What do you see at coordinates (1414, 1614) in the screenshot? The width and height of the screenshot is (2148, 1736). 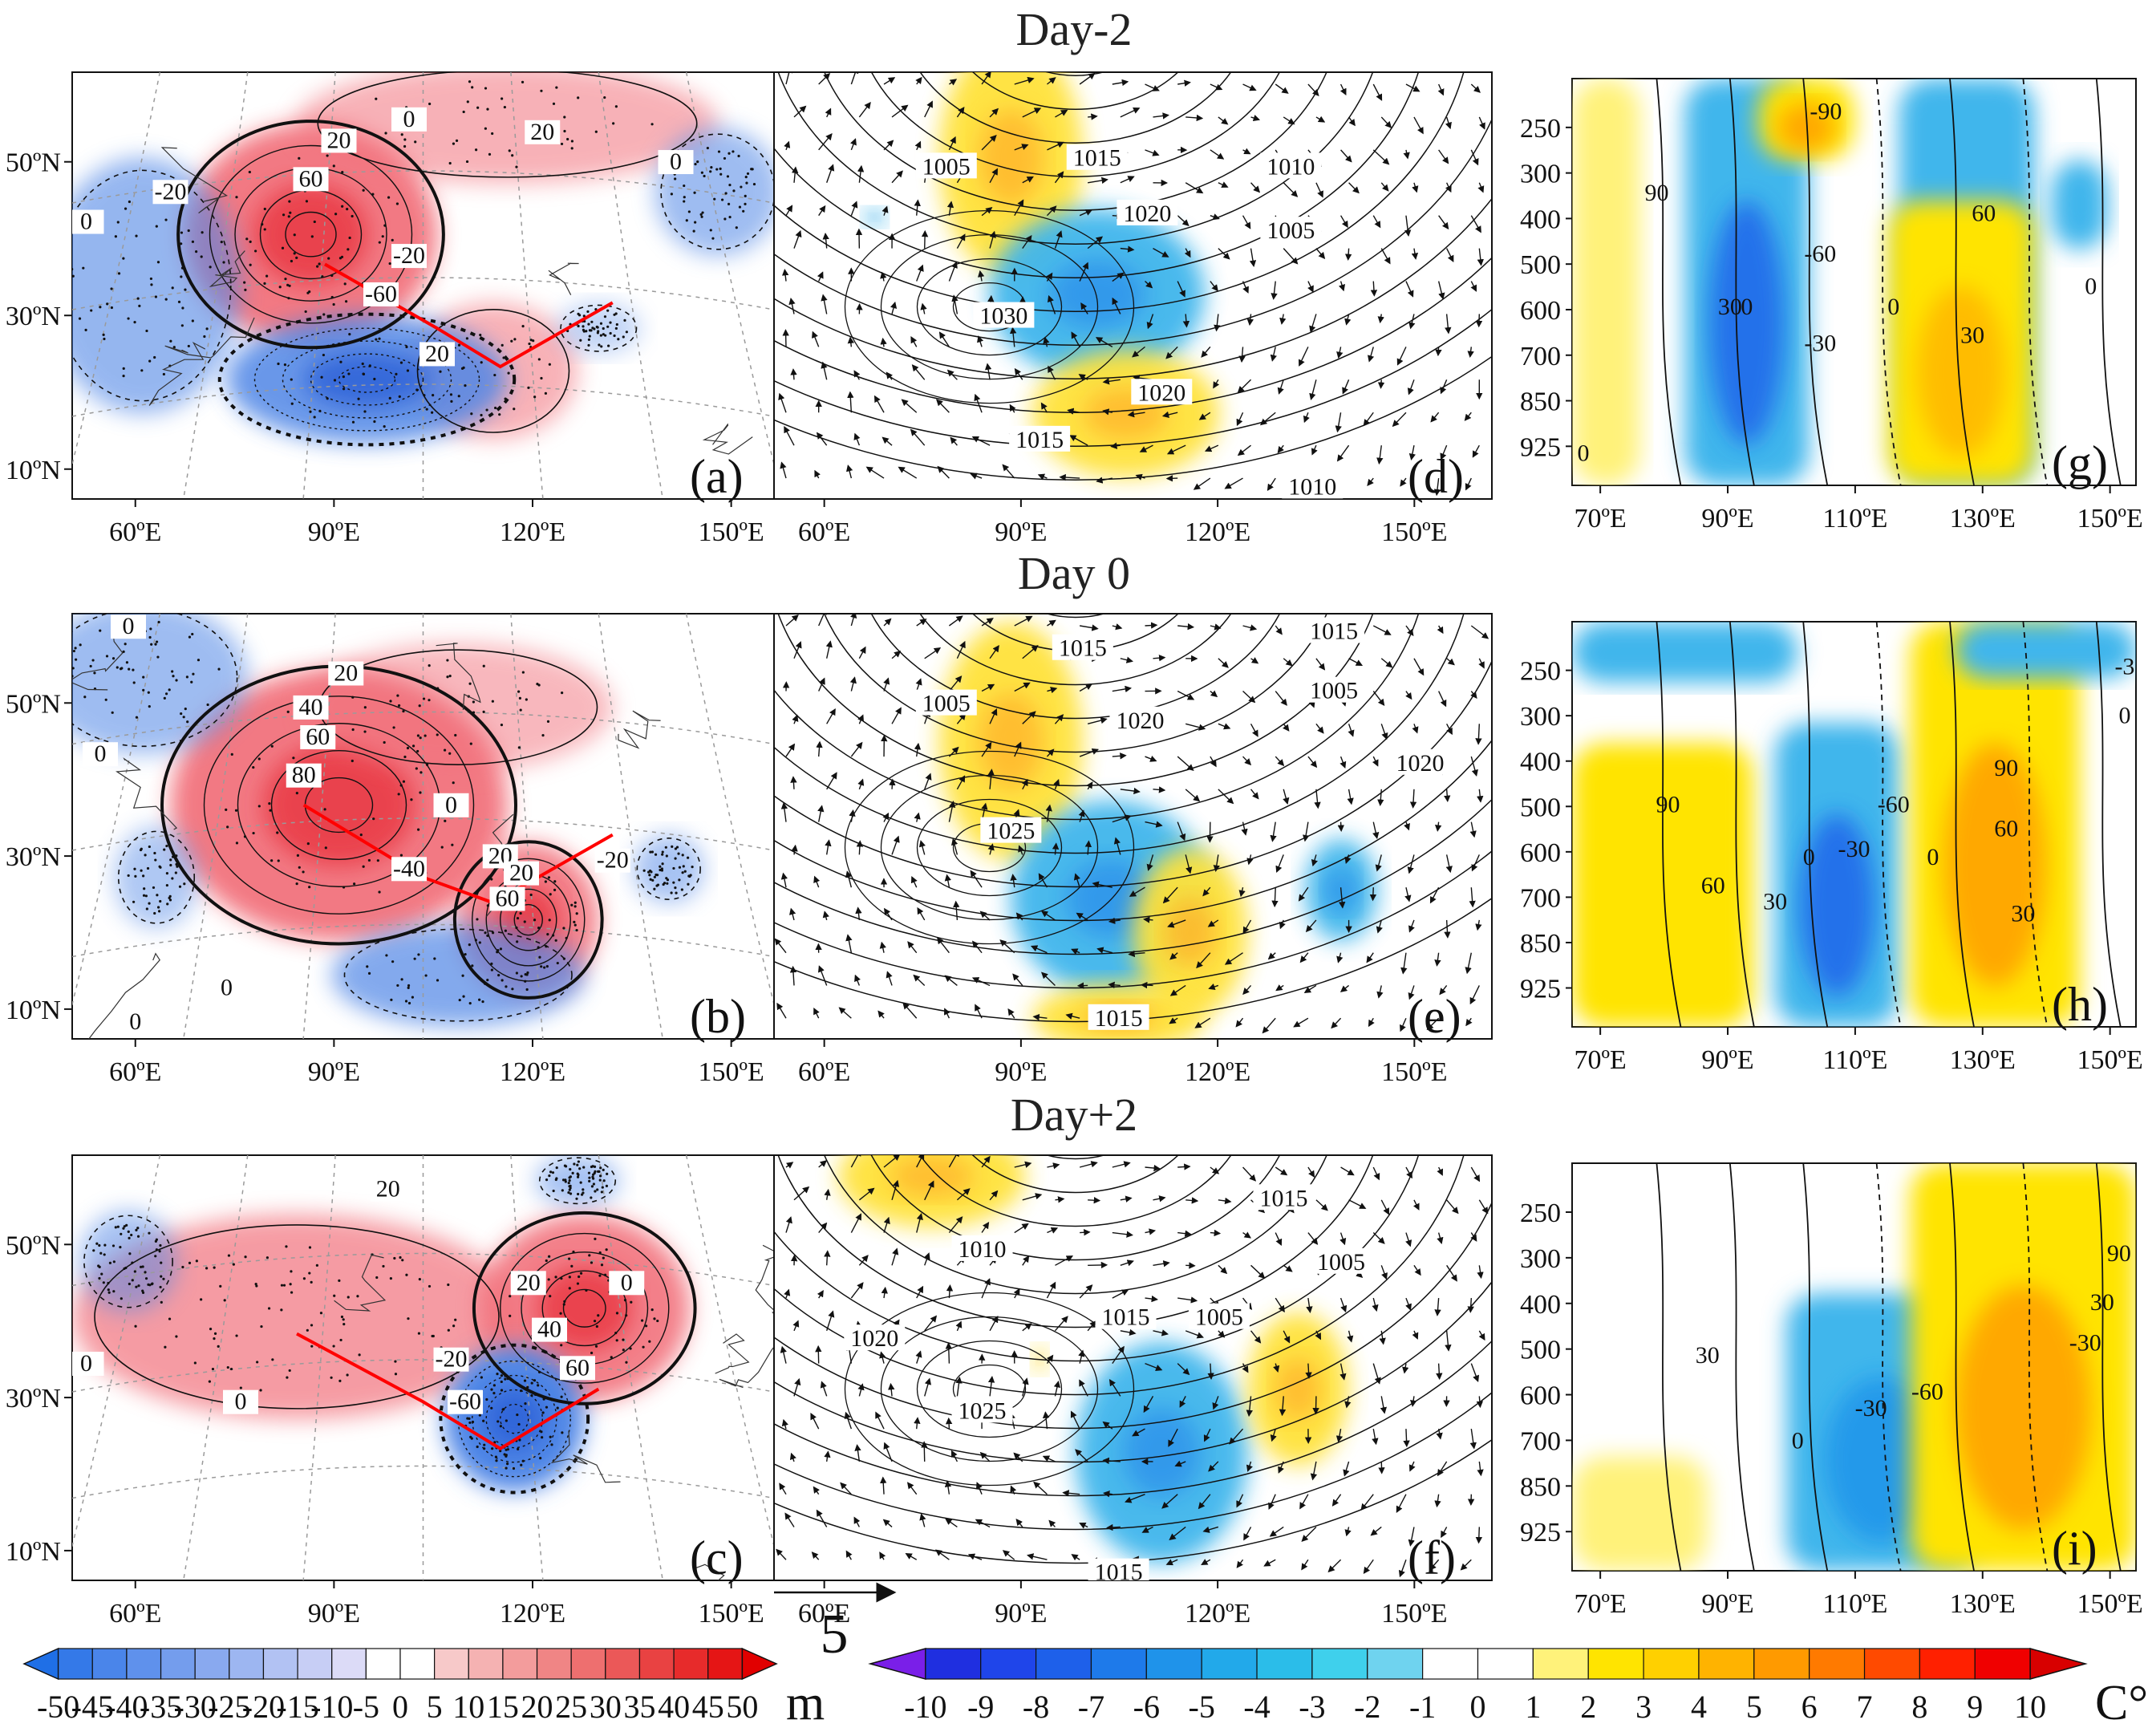 I see `x-tick-label: 150ºE` at bounding box center [1414, 1614].